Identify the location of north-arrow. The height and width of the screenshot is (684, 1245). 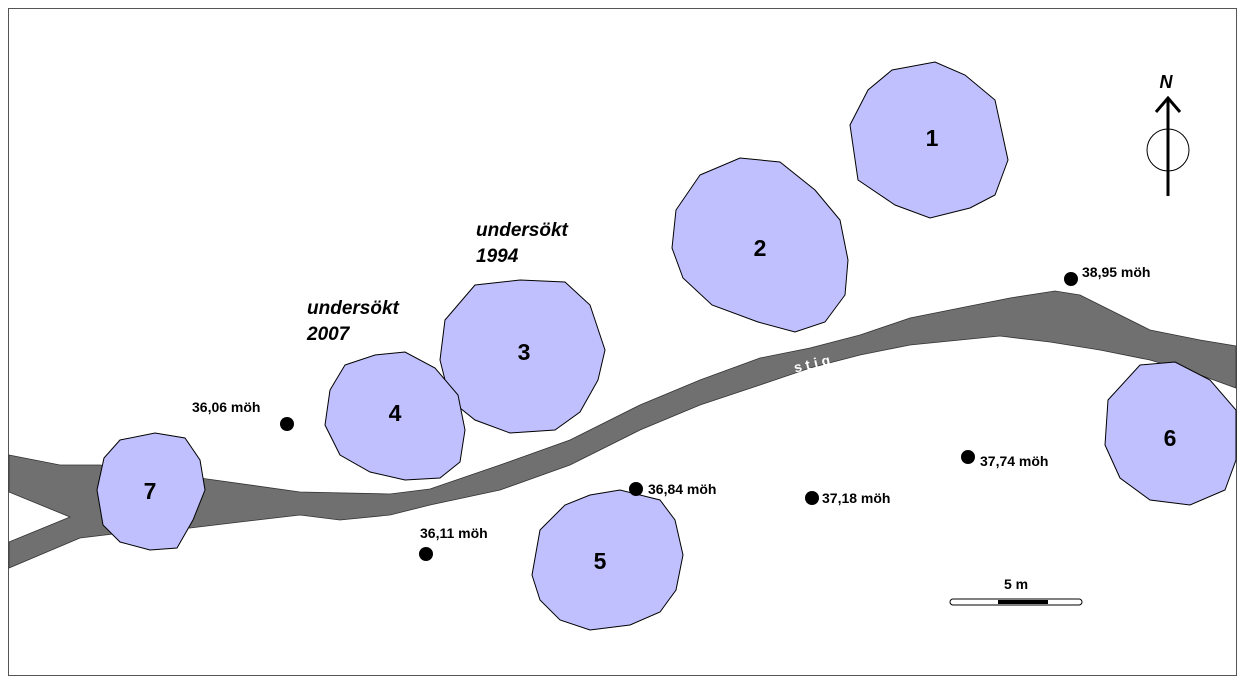
(1168, 145).